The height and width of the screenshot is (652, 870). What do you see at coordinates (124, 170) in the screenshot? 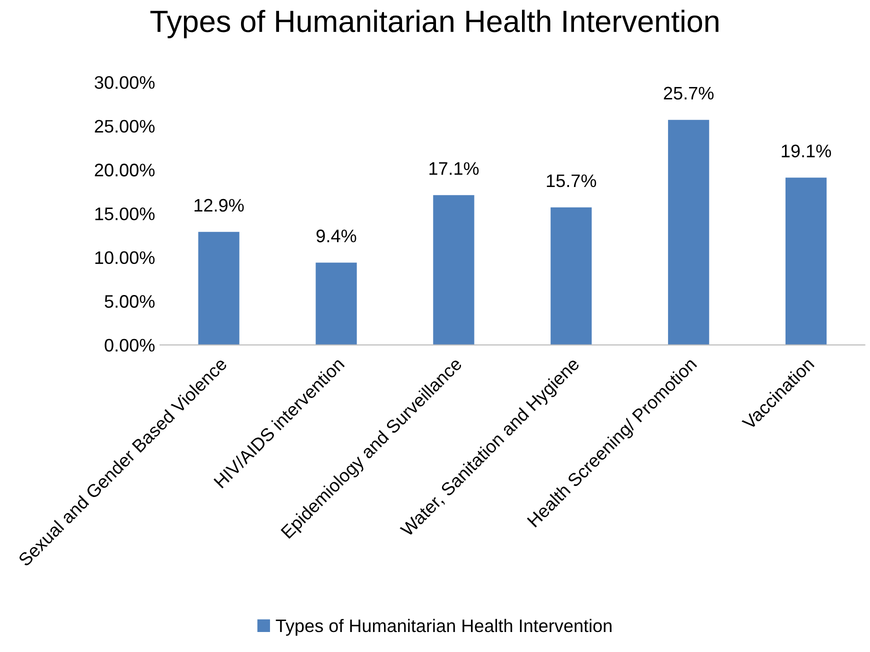
I see `y-tick-label: 20.00%` at bounding box center [124, 170].